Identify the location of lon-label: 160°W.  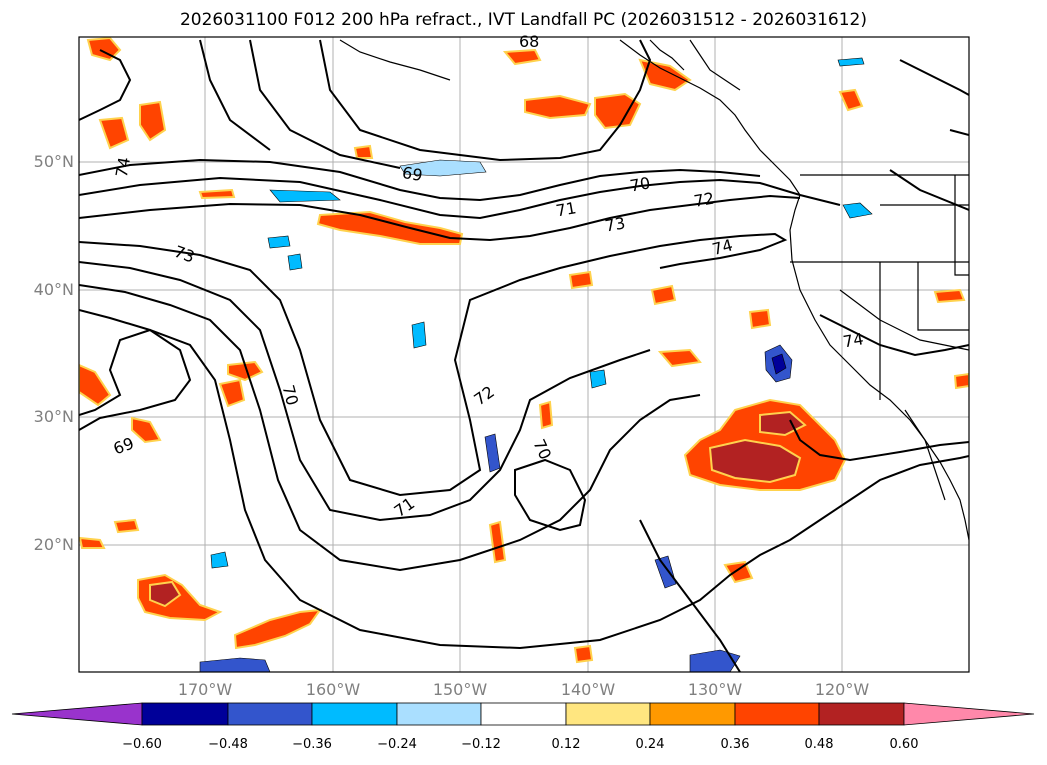
(333, 689).